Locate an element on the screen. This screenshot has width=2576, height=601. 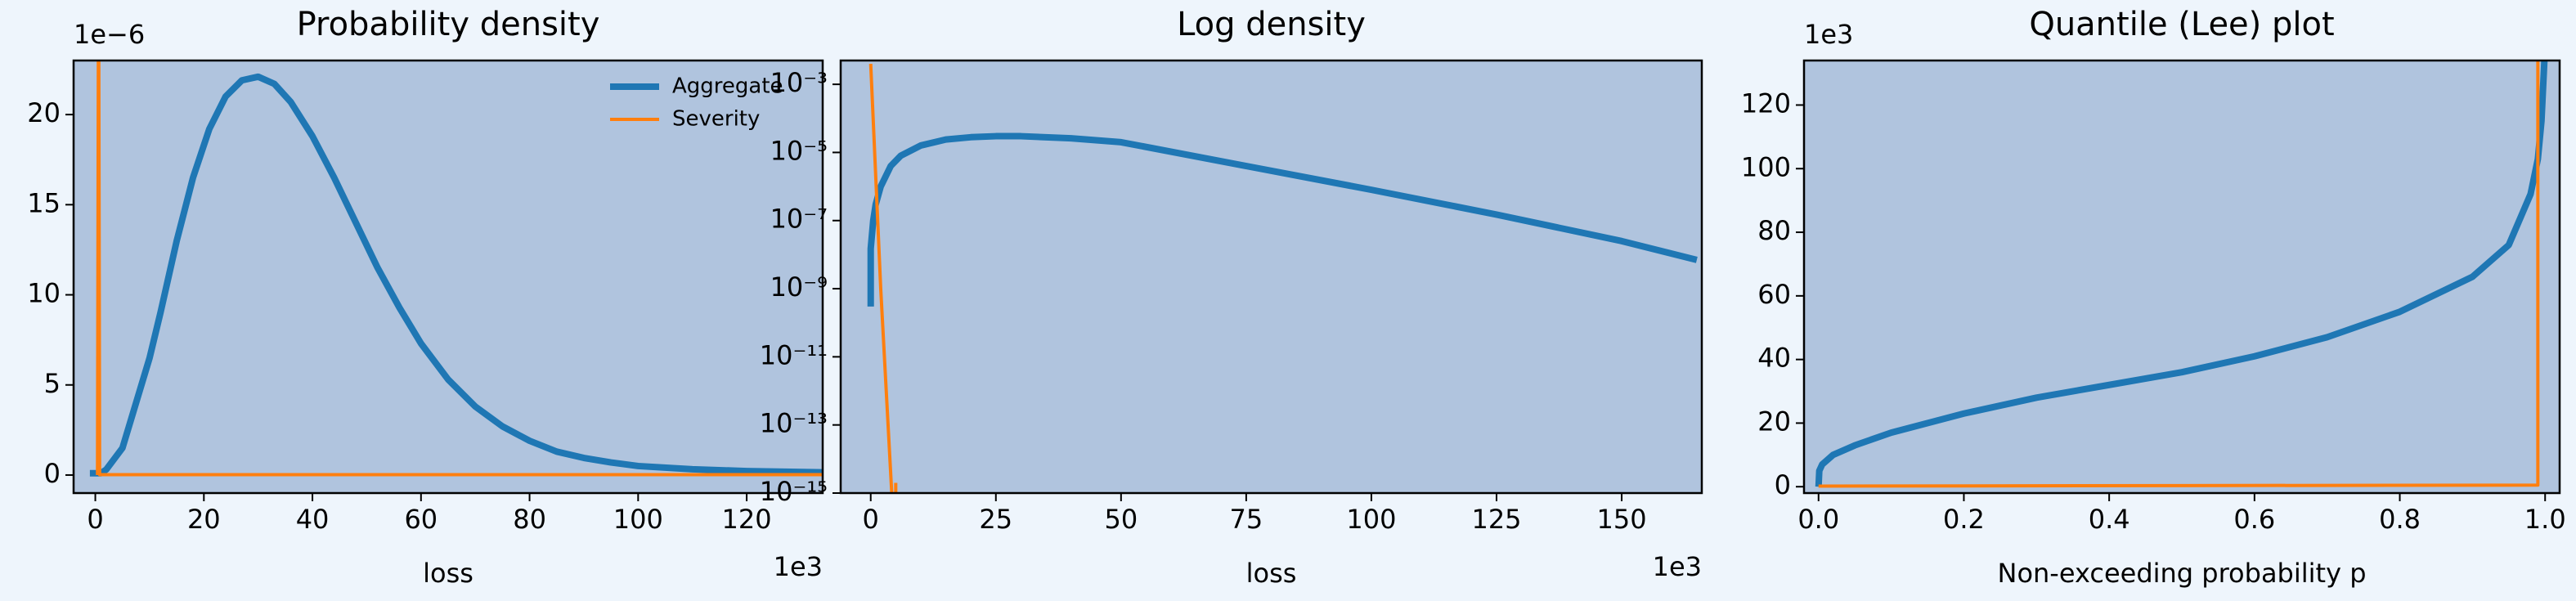
y-offset-label: 1e−6 is located at coordinates (109, 34).